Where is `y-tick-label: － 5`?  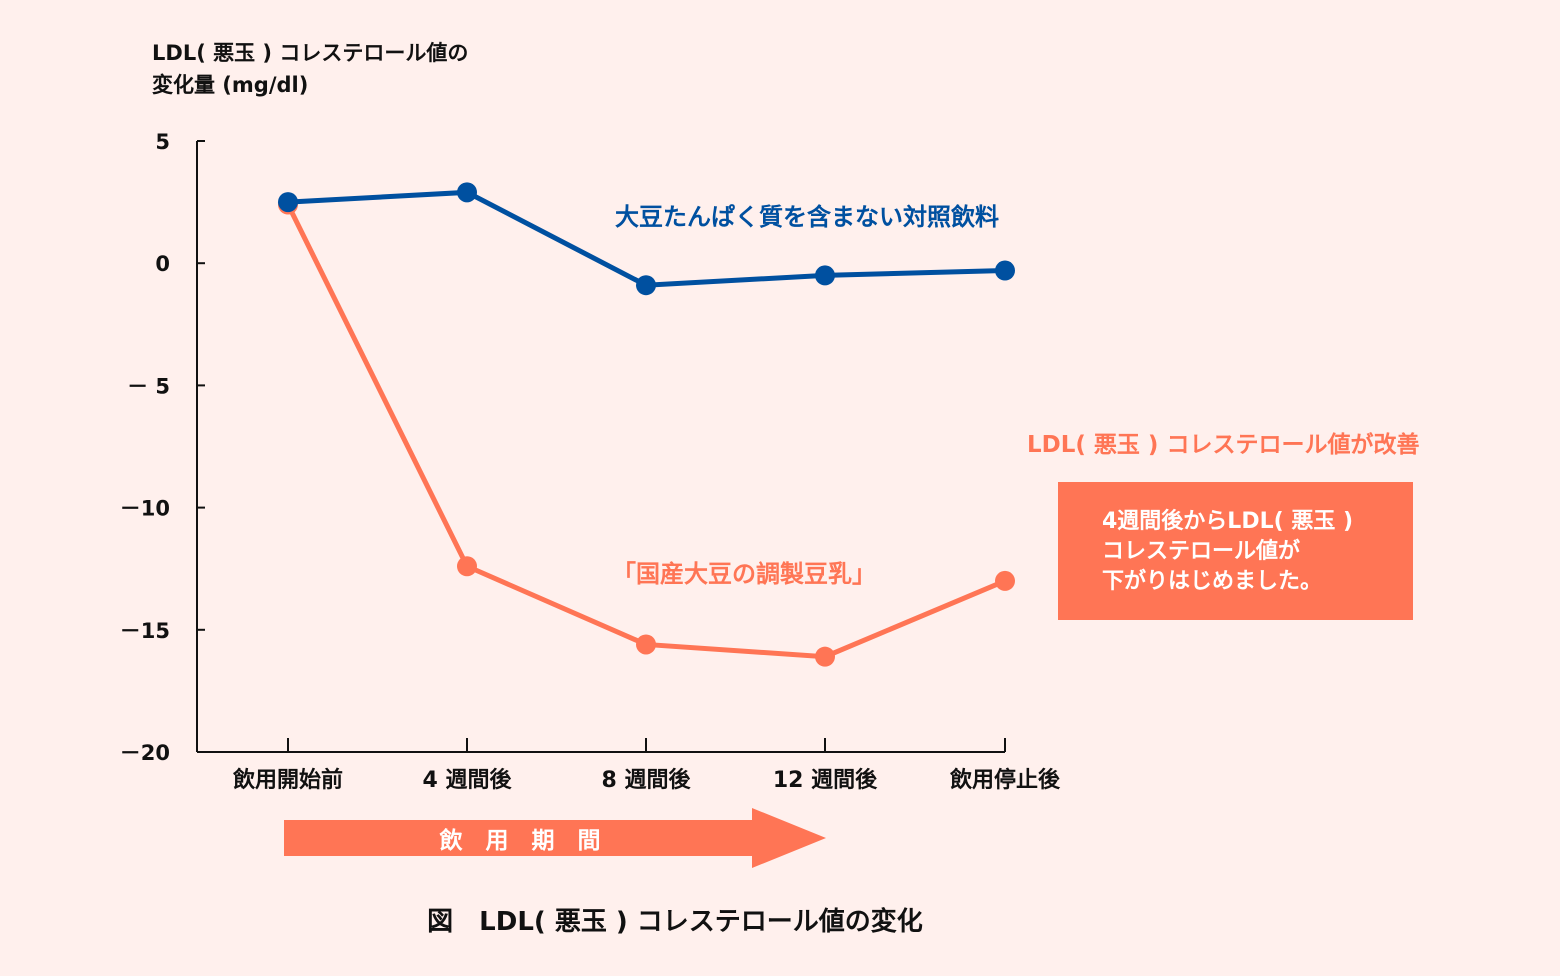 y-tick-label: － 5 is located at coordinates (148, 386).